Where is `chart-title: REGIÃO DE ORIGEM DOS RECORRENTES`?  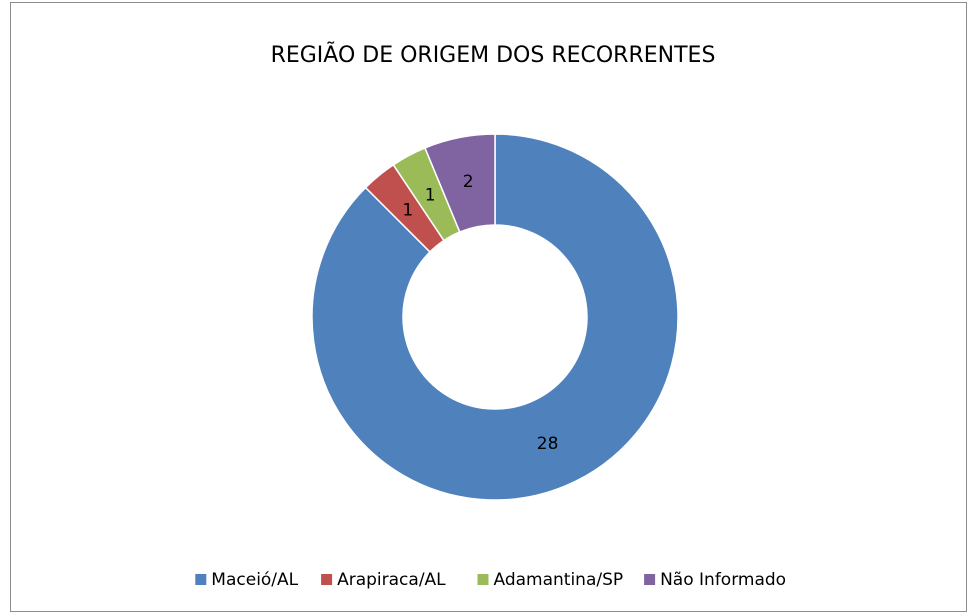 chart-title: REGIÃO DE ORIGEM DOS RECORRENTES is located at coordinates (493, 54).